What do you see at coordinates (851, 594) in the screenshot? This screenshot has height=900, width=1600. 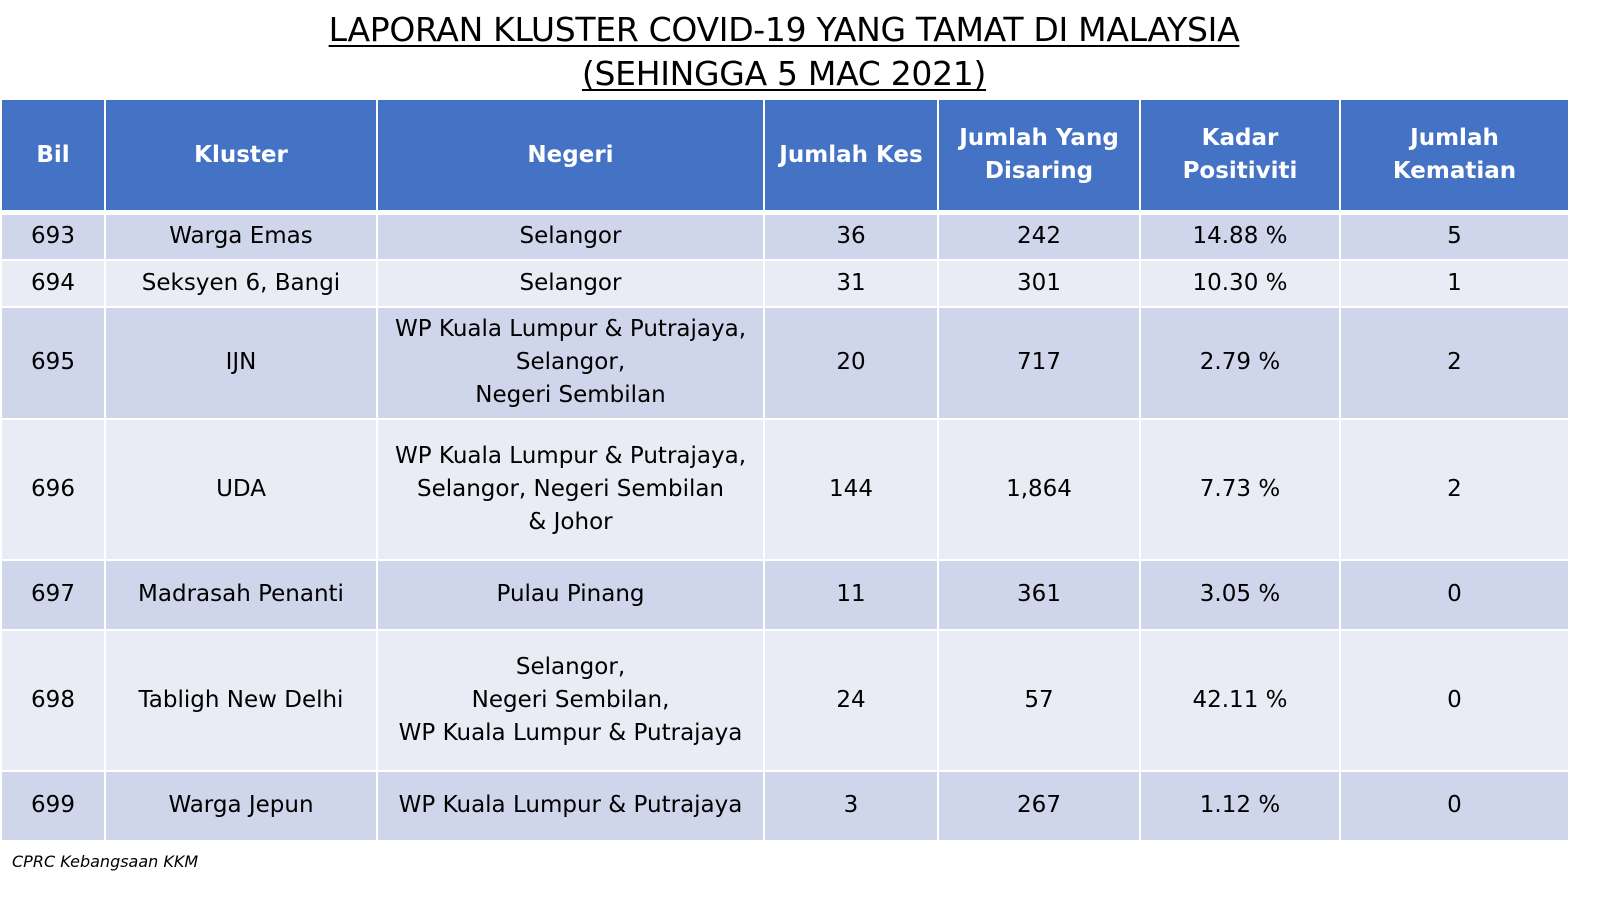 I see `cell-jumlah-kes: 11` at bounding box center [851, 594].